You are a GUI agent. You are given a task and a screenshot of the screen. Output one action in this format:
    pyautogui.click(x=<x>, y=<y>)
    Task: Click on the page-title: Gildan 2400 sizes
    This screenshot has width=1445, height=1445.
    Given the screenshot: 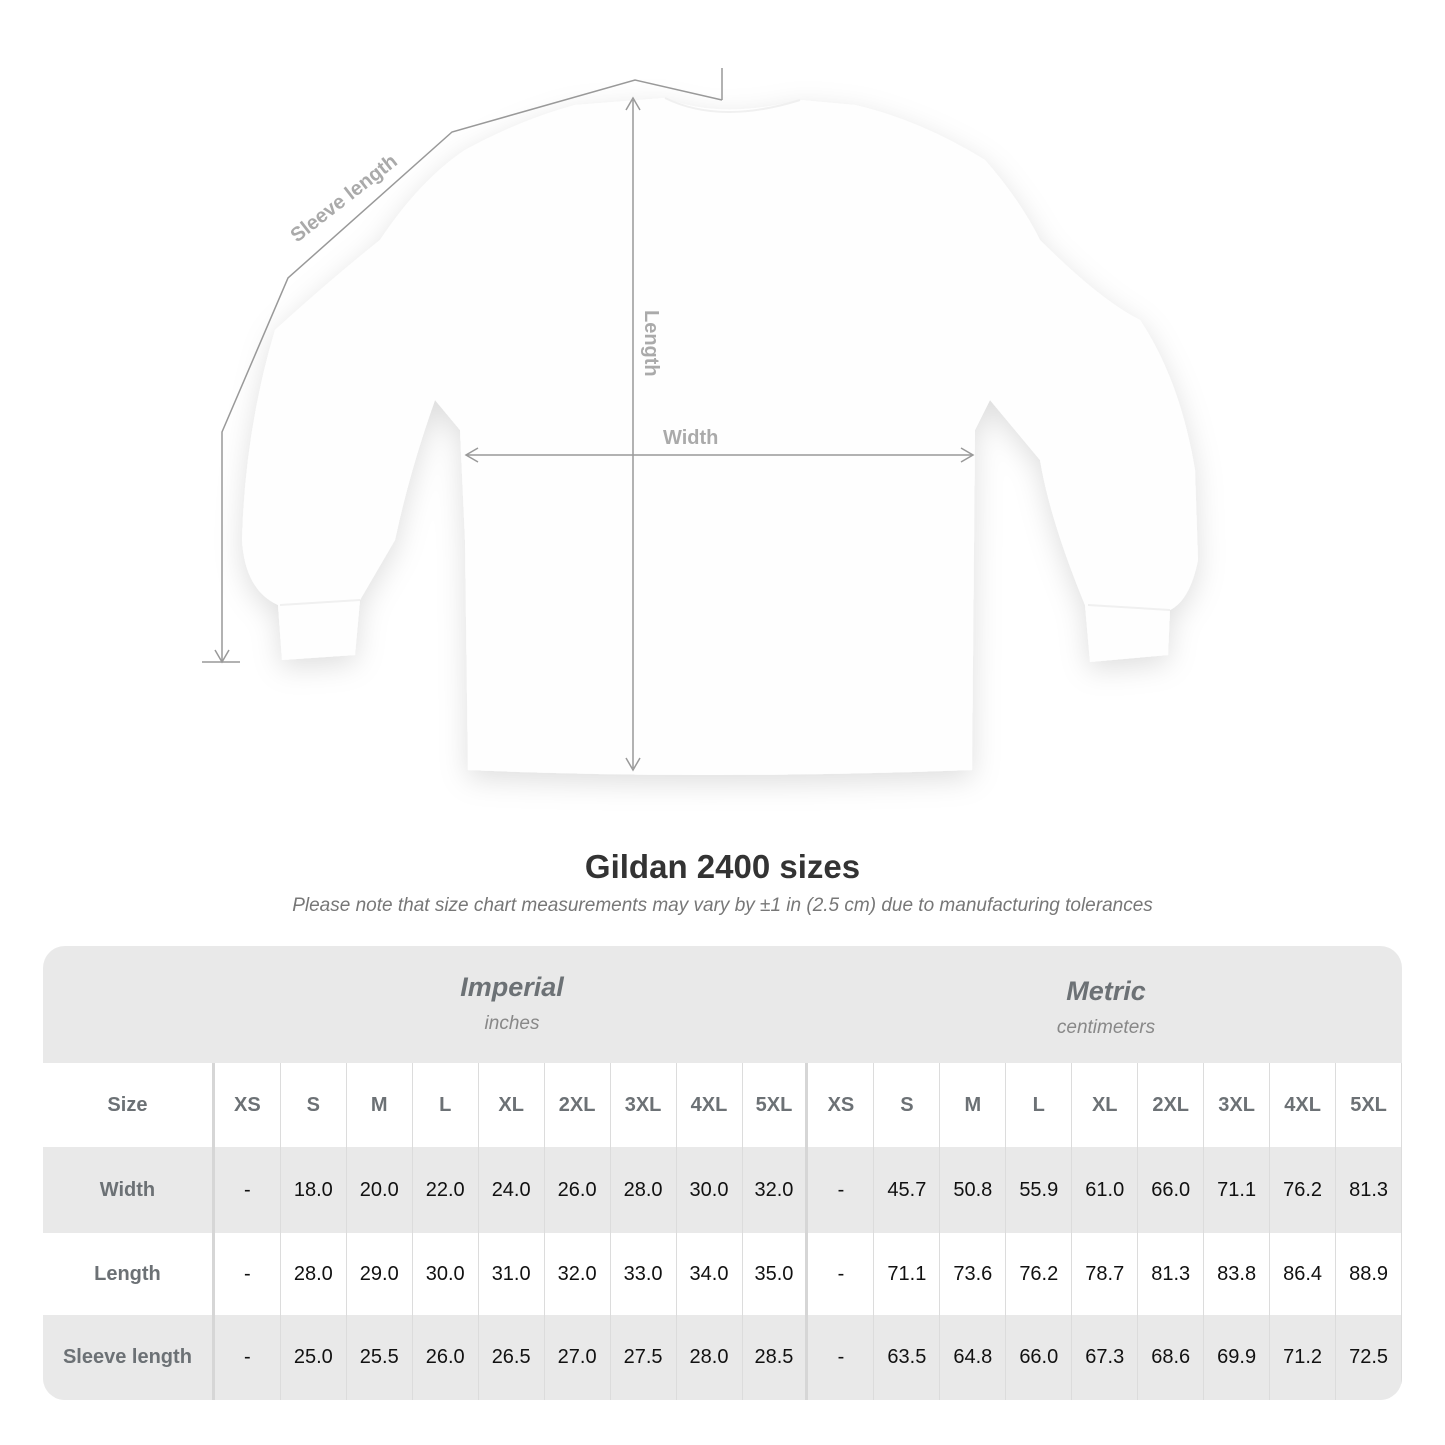 What is the action you would take?
    pyautogui.click(x=722, y=866)
    